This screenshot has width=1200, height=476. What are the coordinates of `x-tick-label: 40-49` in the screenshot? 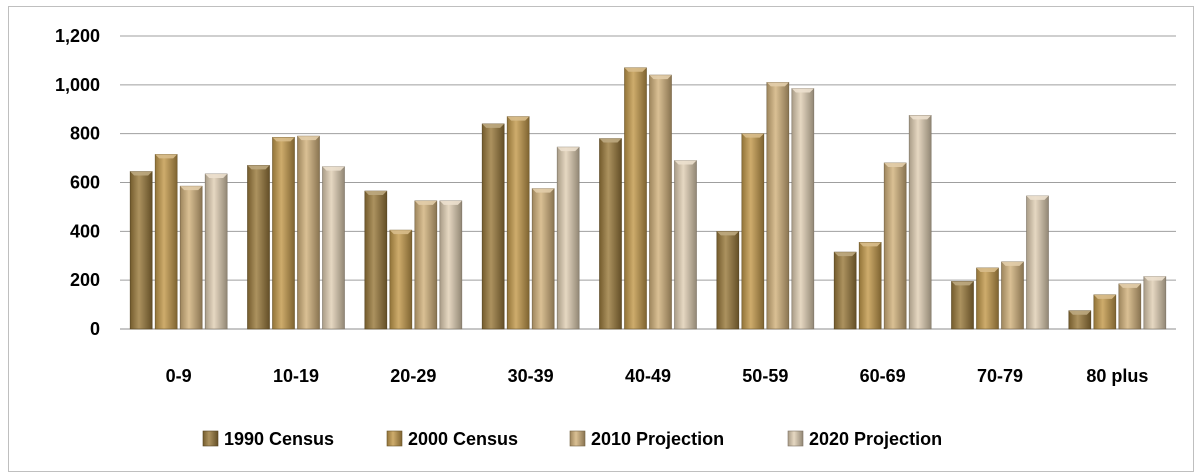 It's located at (648, 376).